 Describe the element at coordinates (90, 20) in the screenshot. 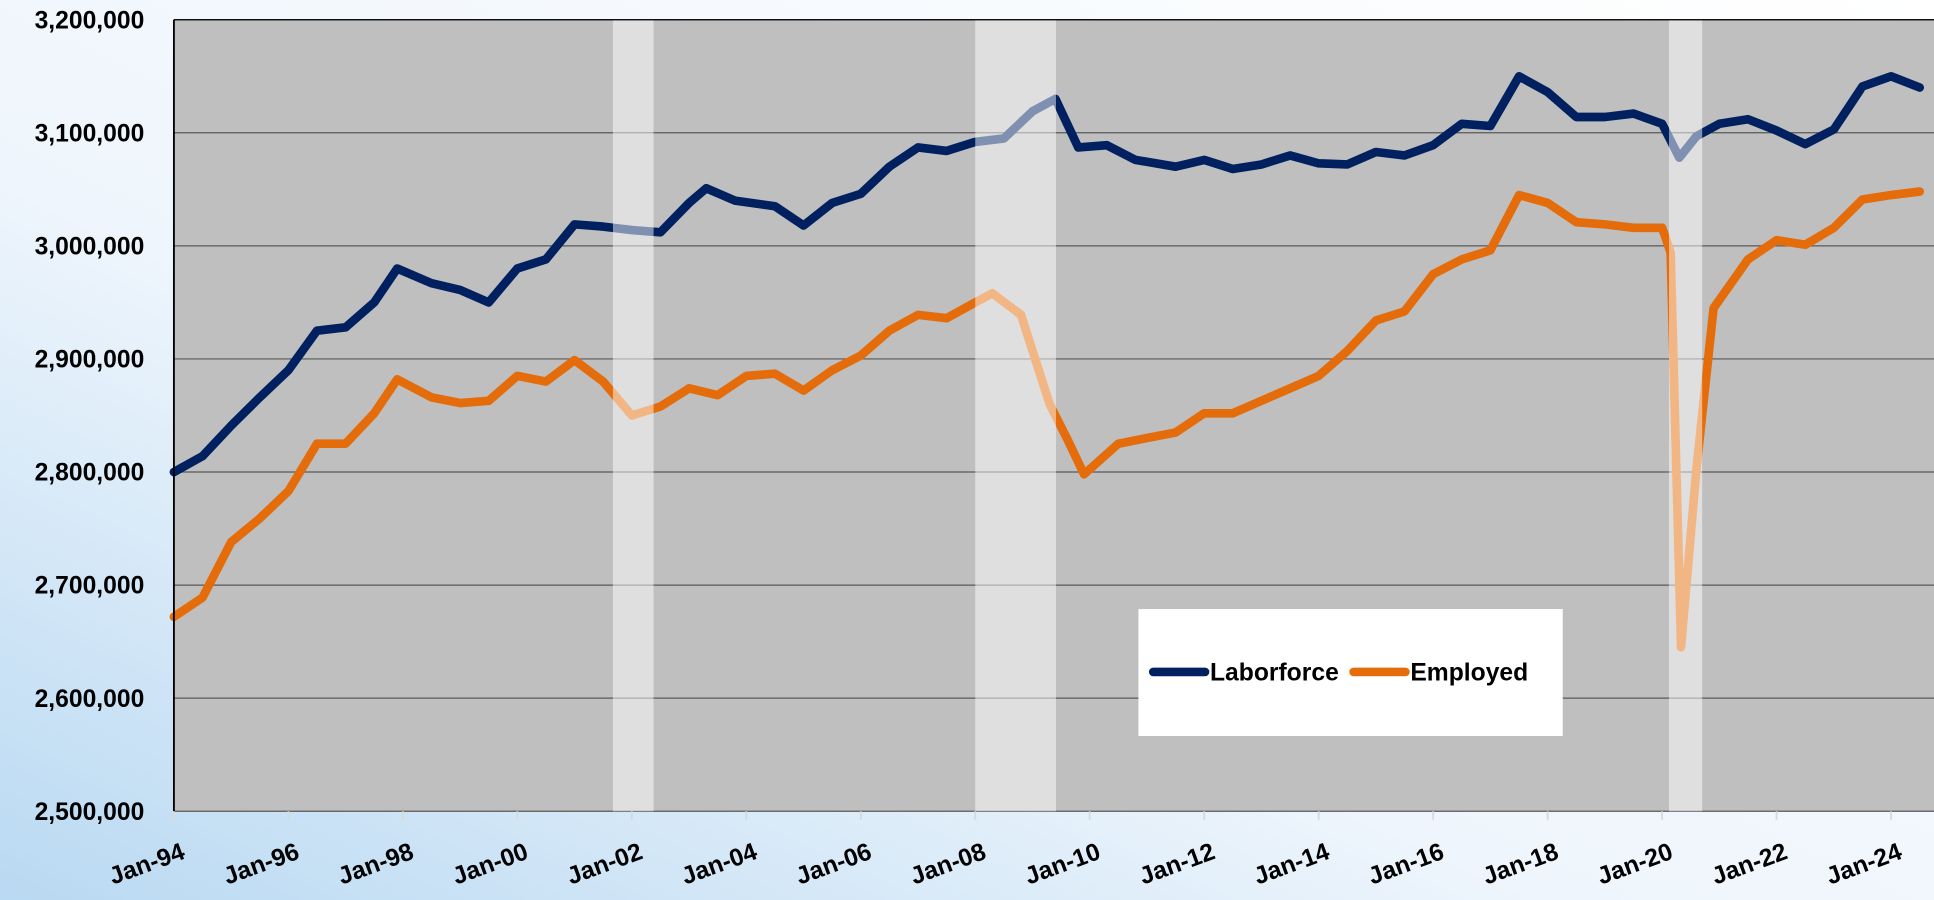

I see `y-tick-label: 3,200,000` at that location.